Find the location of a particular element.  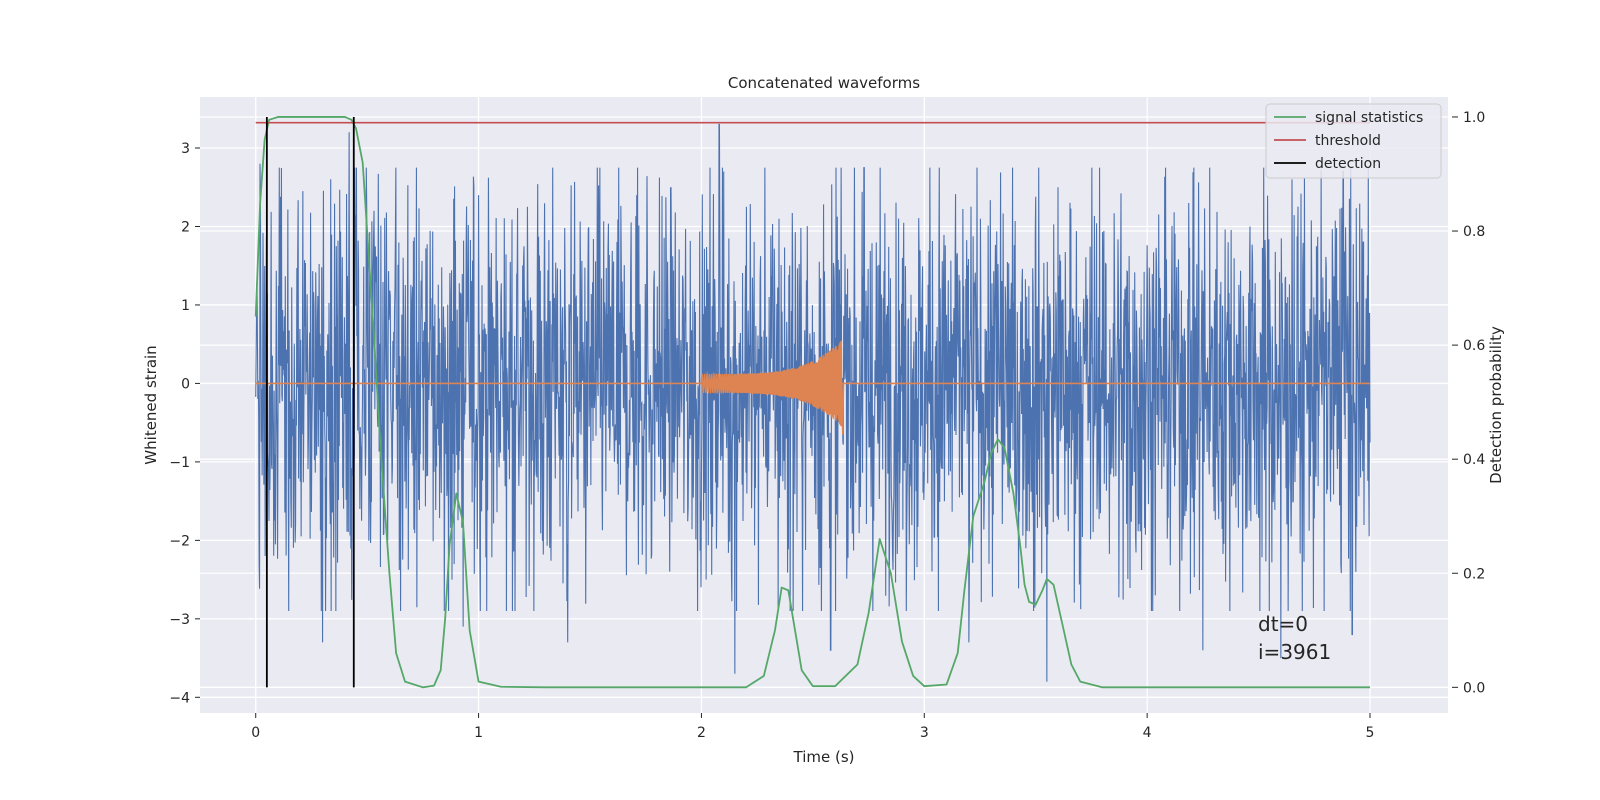

y-axis-label: Whitened strain is located at coordinates (151, 404).